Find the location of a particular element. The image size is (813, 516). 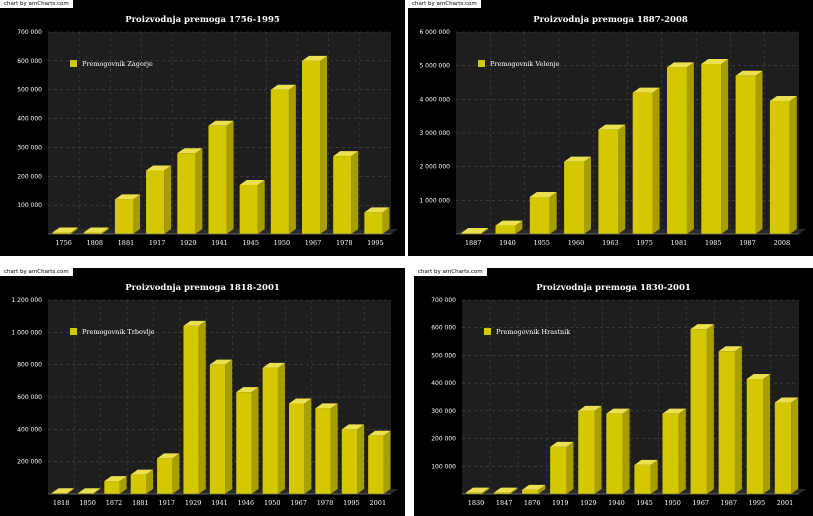

y-tick-label: 400 000 is located at coordinates (29, 119).